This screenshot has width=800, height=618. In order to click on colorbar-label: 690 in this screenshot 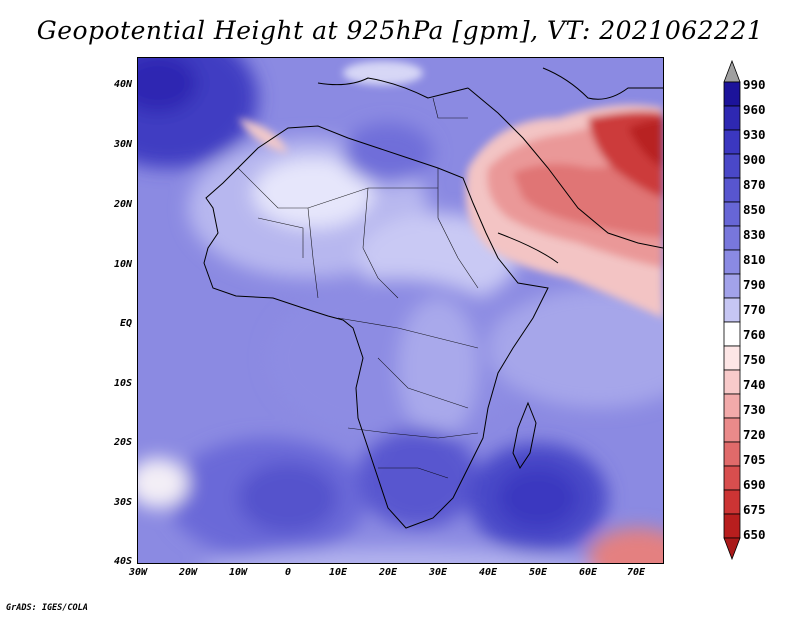, I will do `click(754, 484)`.